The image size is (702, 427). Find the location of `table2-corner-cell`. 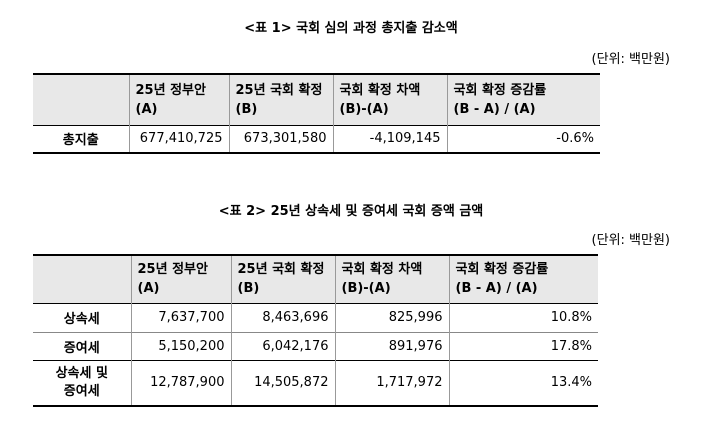

table2-corner-cell is located at coordinates (82, 279).